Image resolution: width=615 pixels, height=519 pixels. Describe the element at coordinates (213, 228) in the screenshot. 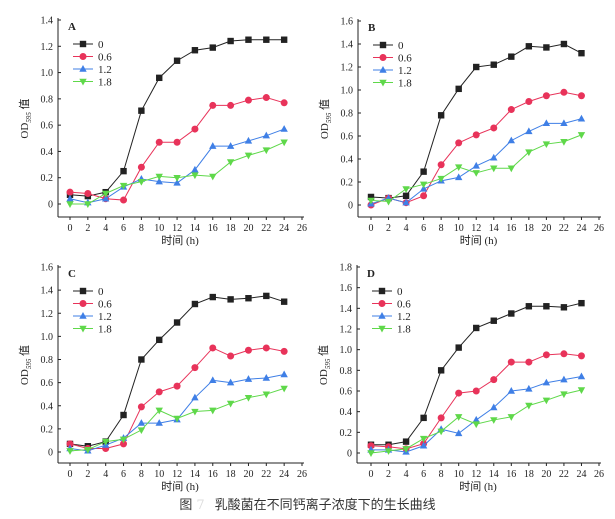

I see `x-tick-label: 16` at that location.